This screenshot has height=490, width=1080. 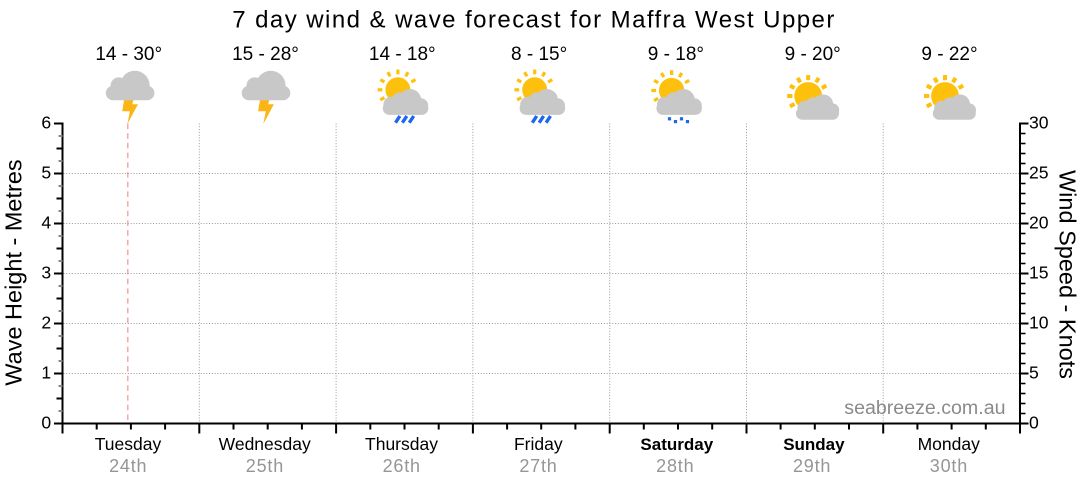 I want to click on svg-text: Tuesday, so click(x=128, y=444).